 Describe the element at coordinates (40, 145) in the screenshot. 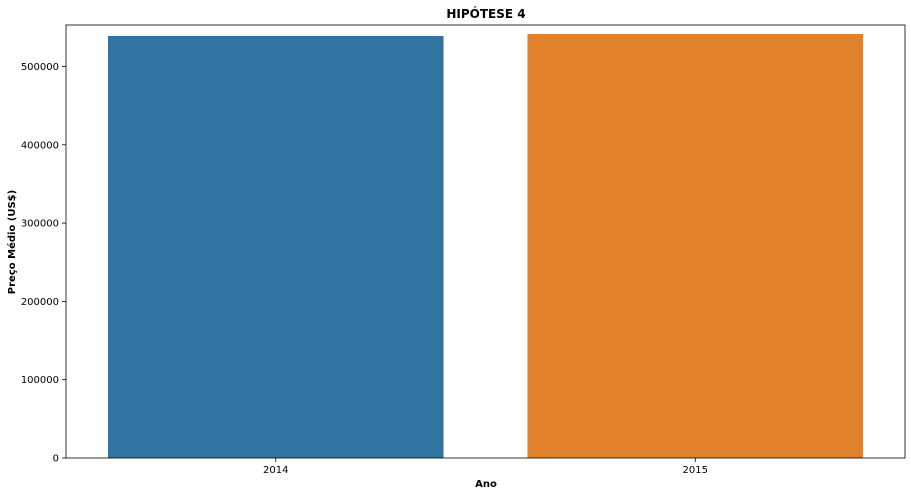

I see `y-tick-label: 400000` at that location.